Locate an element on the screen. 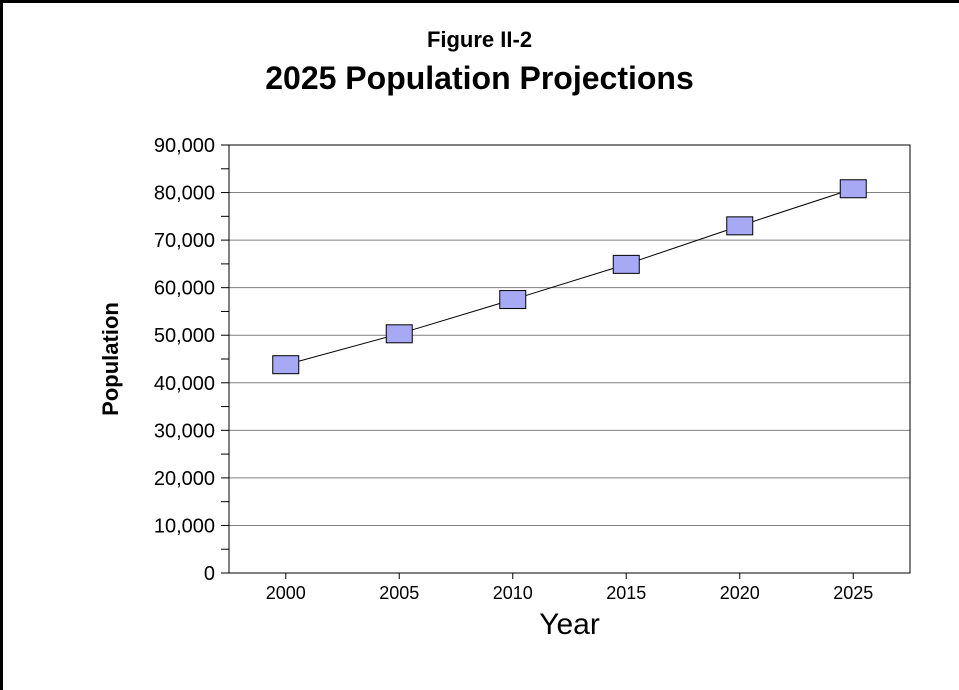 The image size is (959, 690). x-tick-labels: 2000 2005 2010 2015 2020 2025 is located at coordinates (570, 593).